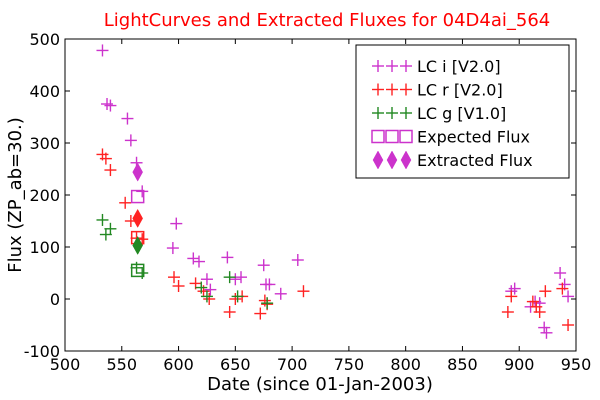 The height and width of the screenshot is (400, 600). Describe the element at coordinates (320, 384) in the screenshot. I see `x-axis-label: Date (since 01-Jan-2003)` at that location.